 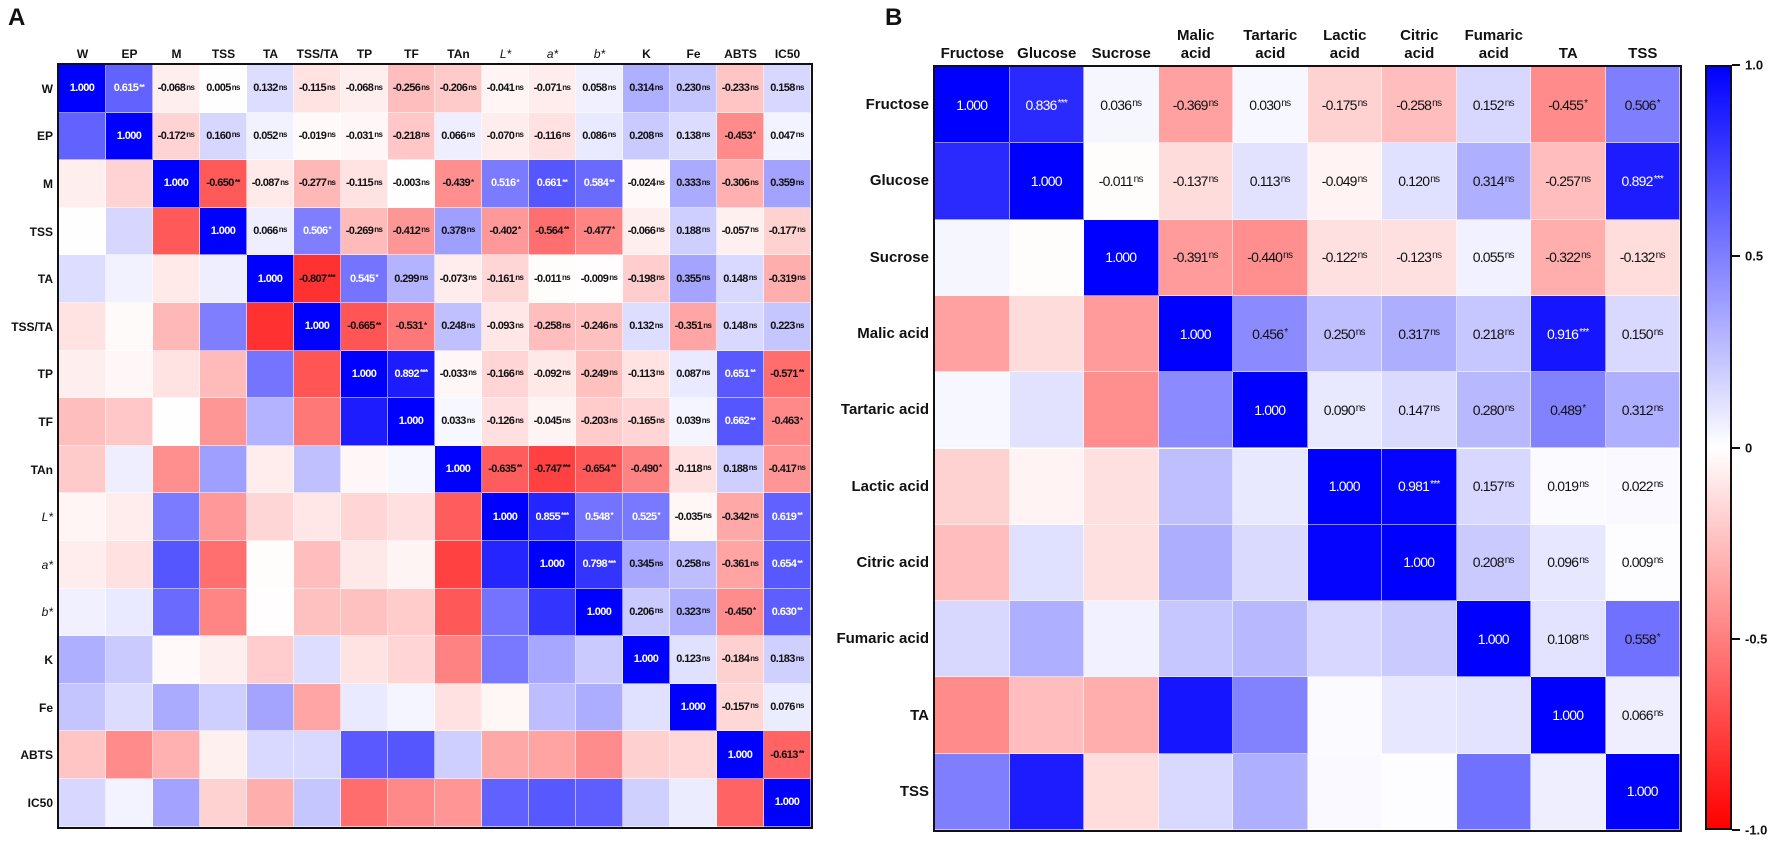 What do you see at coordinates (784, 611) in the screenshot?
I see `cell-value: 0.630` at bounding box center [784, 611].